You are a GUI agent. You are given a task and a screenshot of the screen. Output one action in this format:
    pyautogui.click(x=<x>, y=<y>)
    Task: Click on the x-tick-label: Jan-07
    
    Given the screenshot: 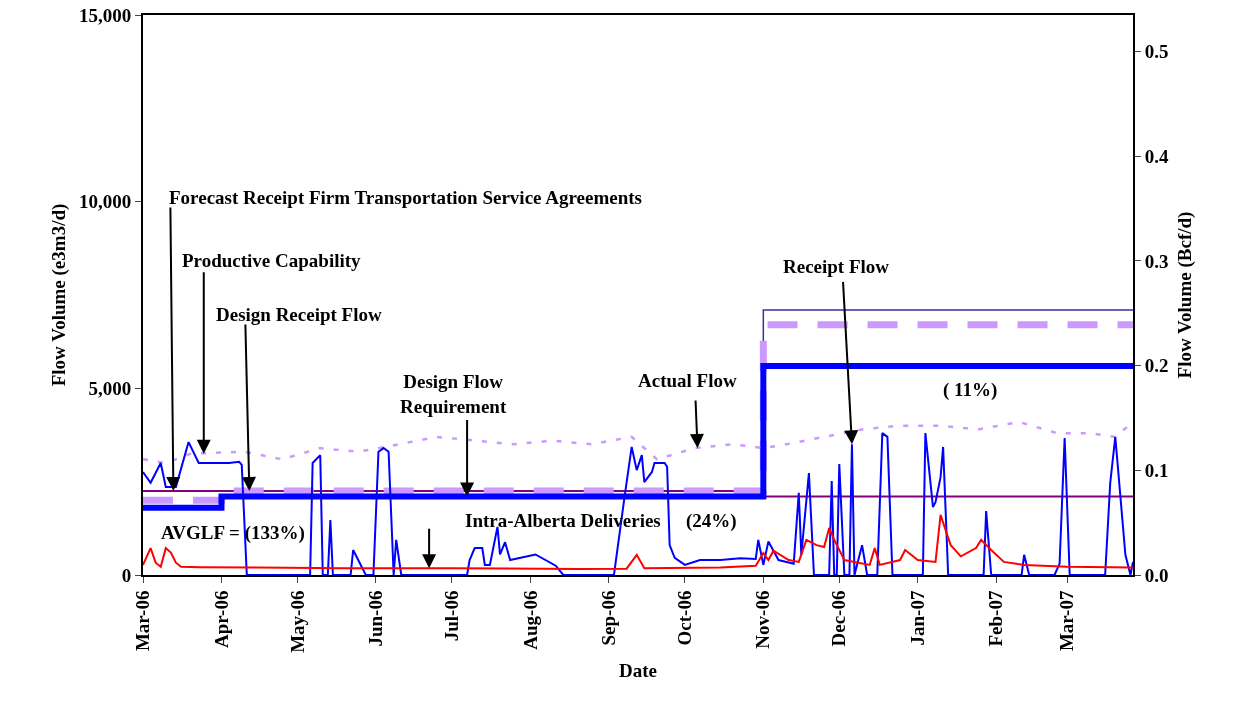 What is the action you would take?
    pyautogui.click(x=917, y=618)
    